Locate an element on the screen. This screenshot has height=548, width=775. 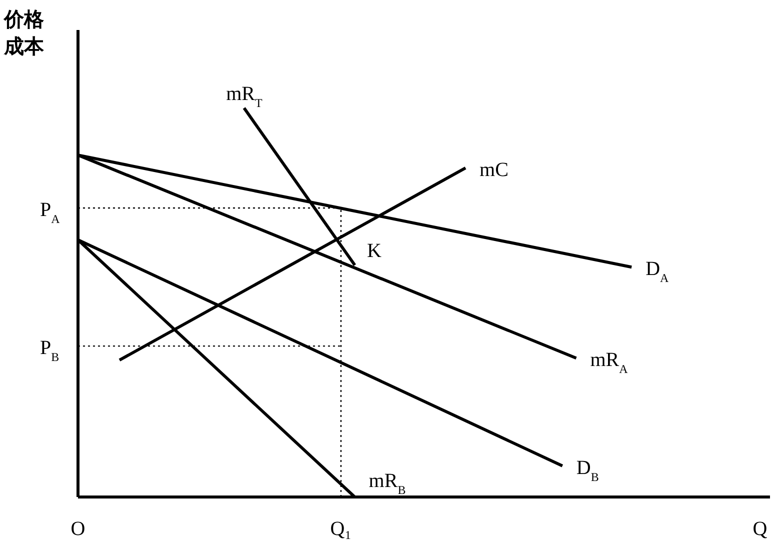
ref-line-label: P$_{B}$ is located at coordinates (50, 350).